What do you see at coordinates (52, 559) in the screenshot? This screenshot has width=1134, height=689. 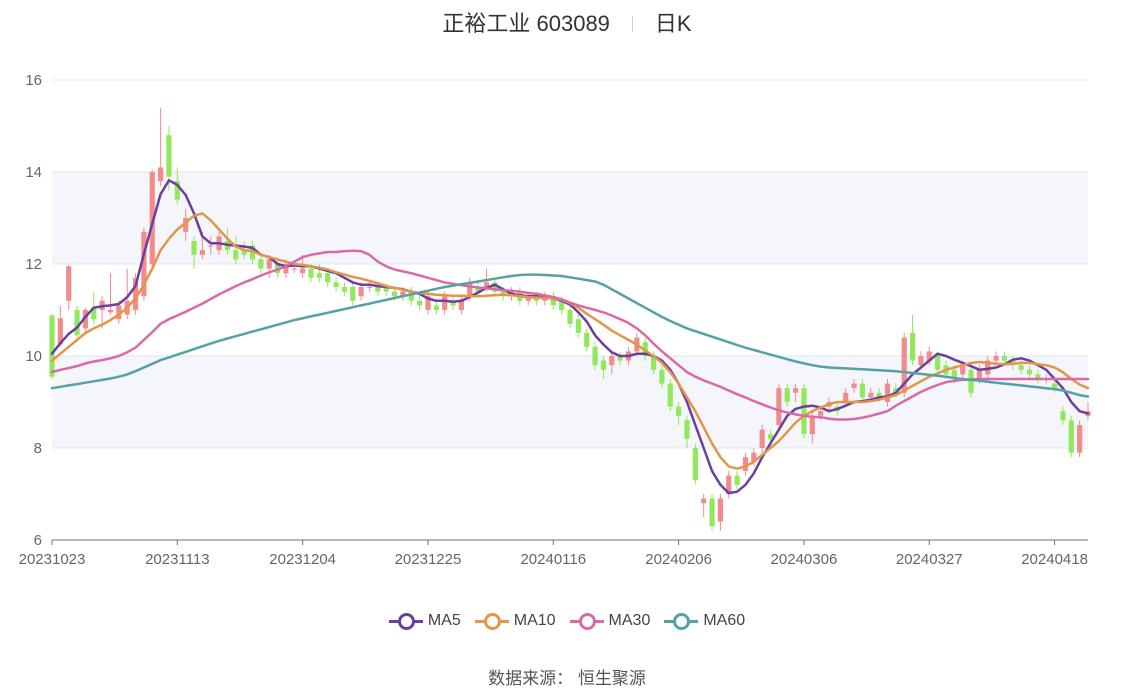 I see `x-tick-label: 20231023` at bounding box center [52, 559].